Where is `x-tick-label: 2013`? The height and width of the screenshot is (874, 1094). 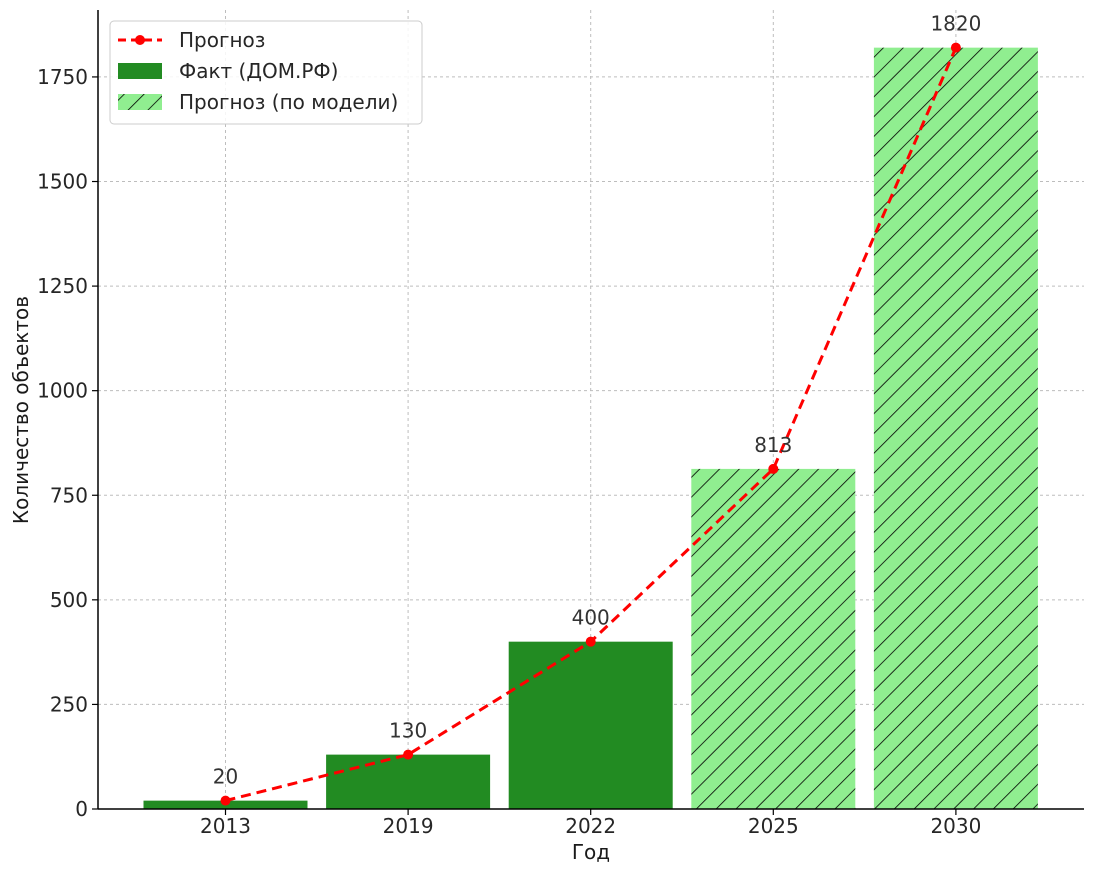 x-tick-label: 2013 is located at coordinates (225, 826).